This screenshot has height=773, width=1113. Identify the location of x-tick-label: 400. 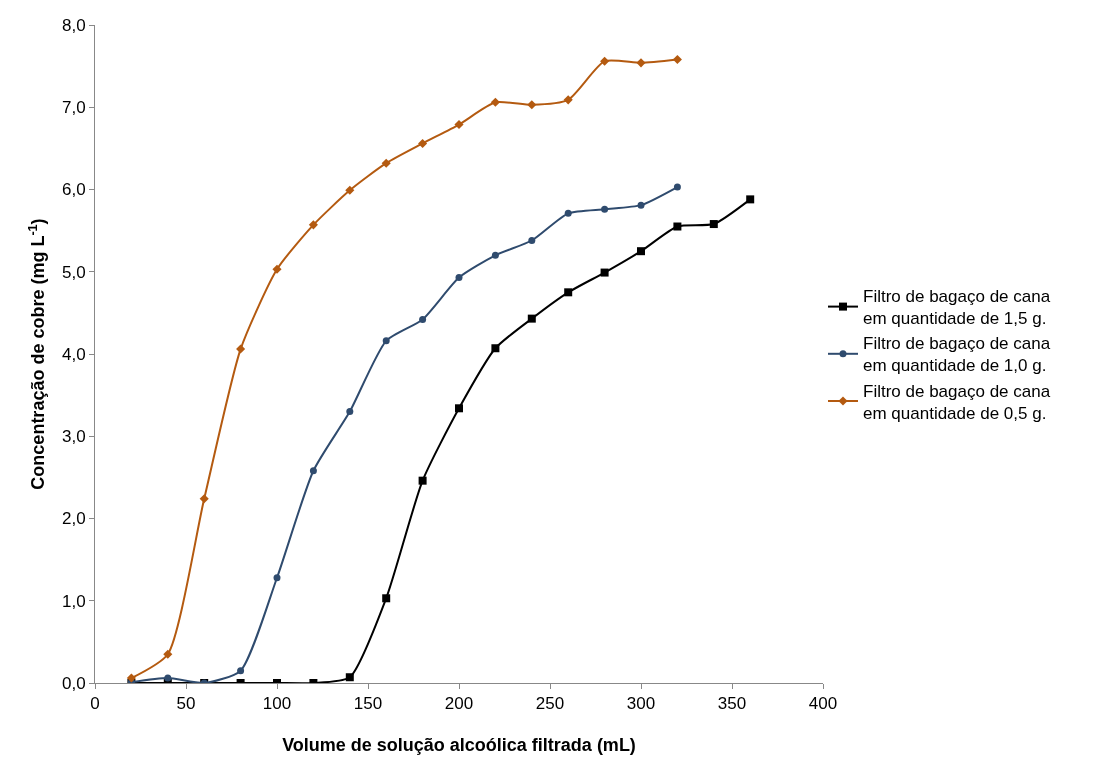
(823, 704).